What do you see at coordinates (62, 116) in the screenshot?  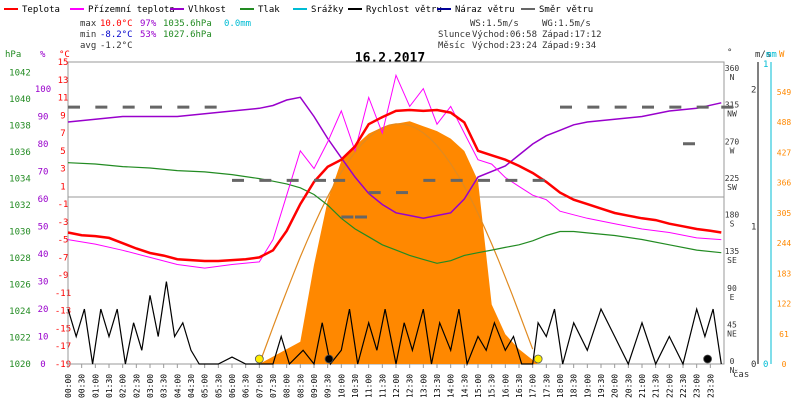 I see `degc-tick-label: 9` at bounding box center [62, 116].